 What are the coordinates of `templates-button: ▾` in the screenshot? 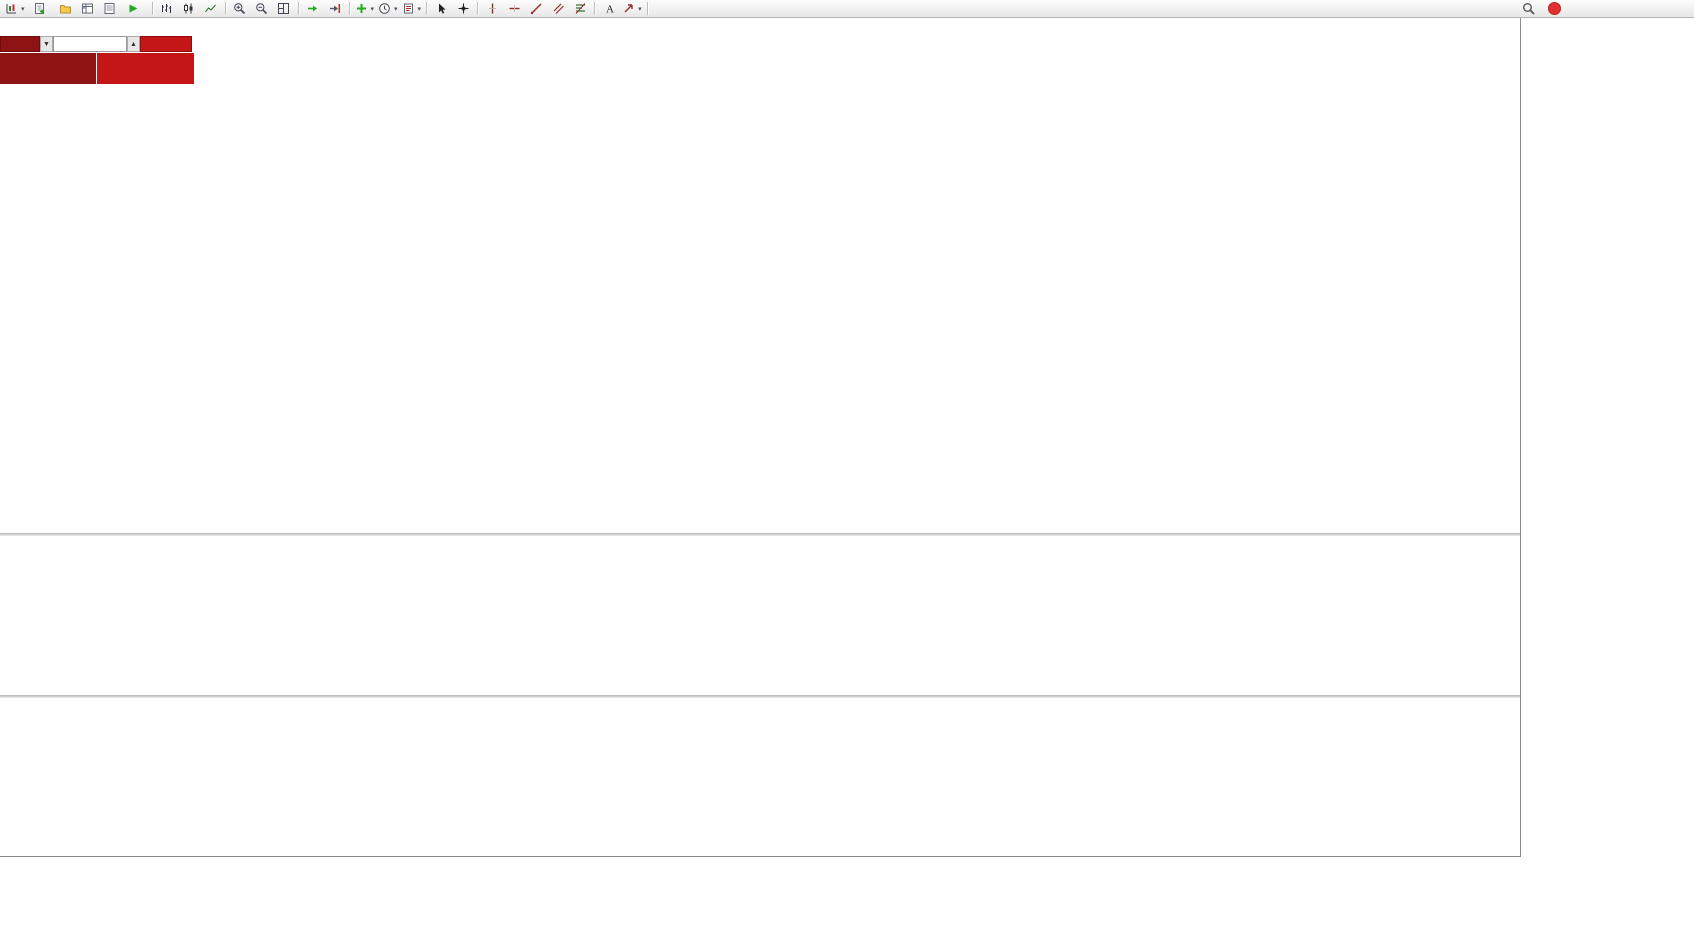 It's located at (412, 9).